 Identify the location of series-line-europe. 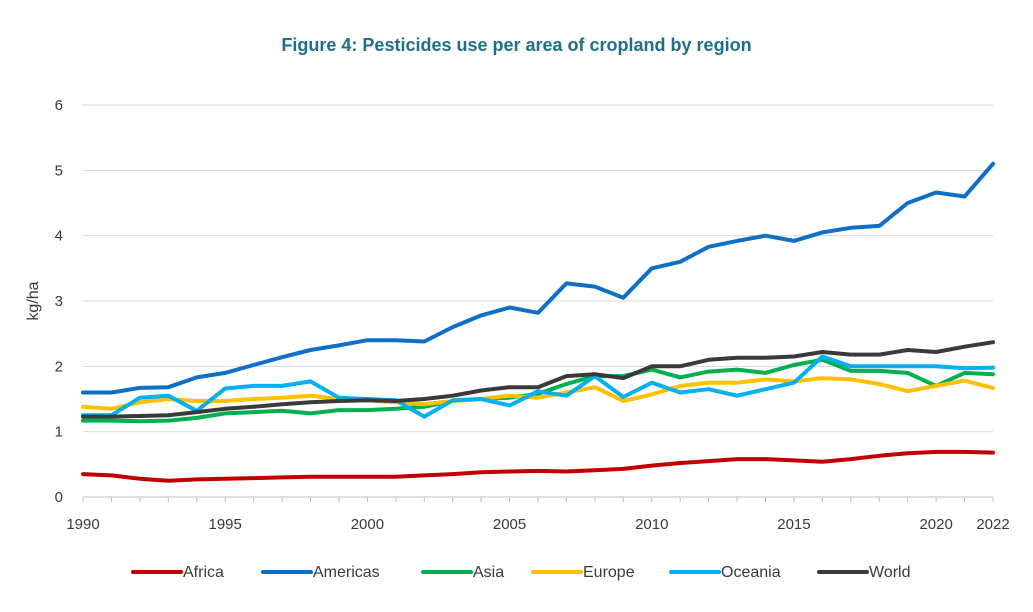
(538, 393).